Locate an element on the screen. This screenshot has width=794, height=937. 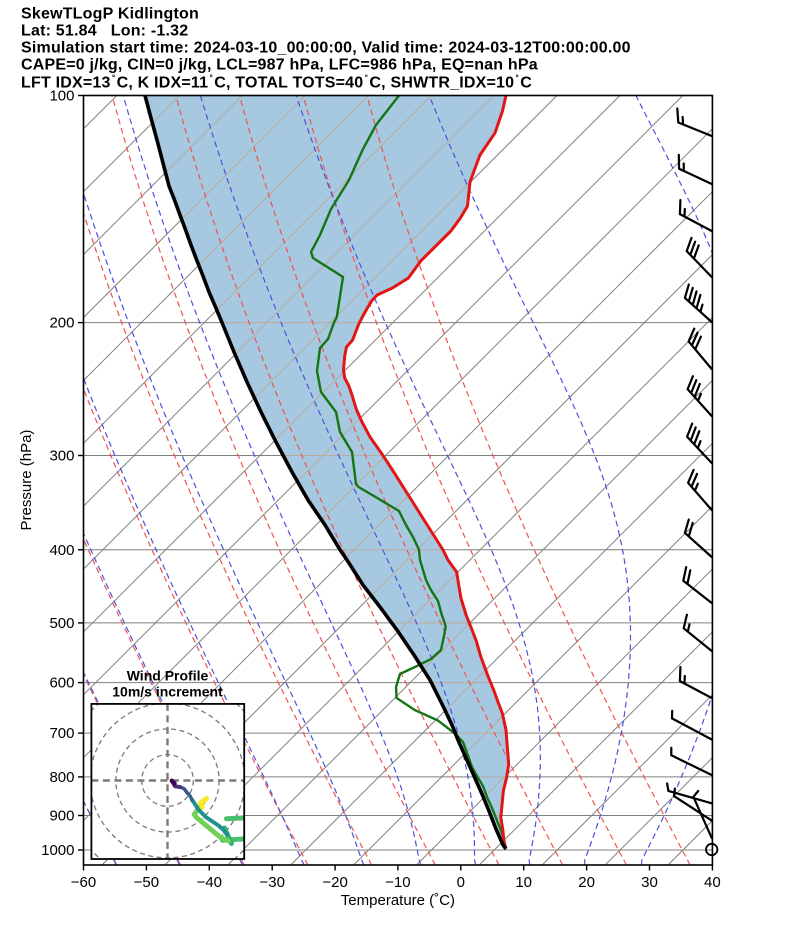
svg-text: −40 is located at coordinates (209, 882).